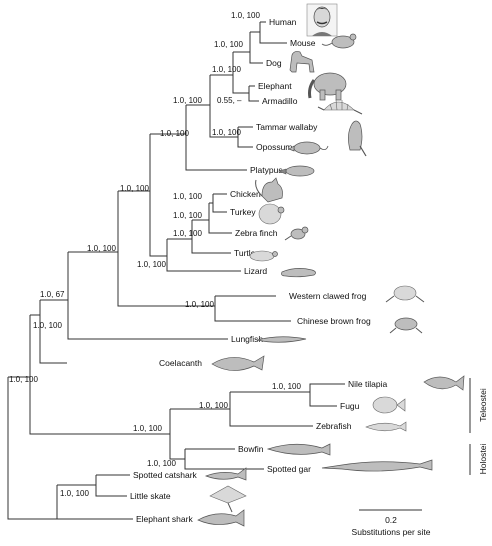 The width and height of the screenshot is (492, 546). I want to click on taxon-tammar-wallaby: Tammar wallaby, so click(287, 127).